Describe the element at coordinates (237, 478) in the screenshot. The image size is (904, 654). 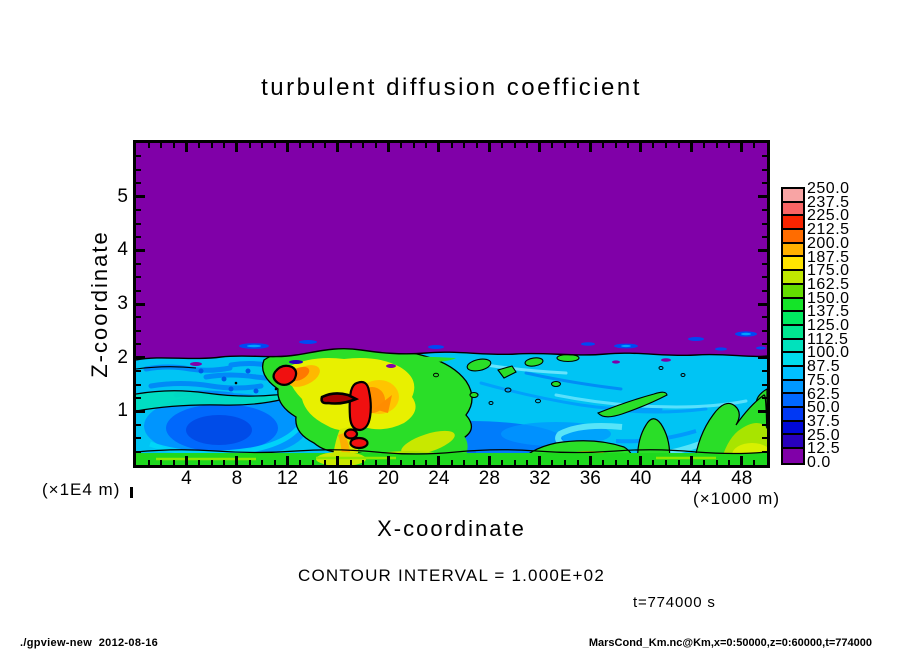
I see `x-tick-label: 8` at that location.